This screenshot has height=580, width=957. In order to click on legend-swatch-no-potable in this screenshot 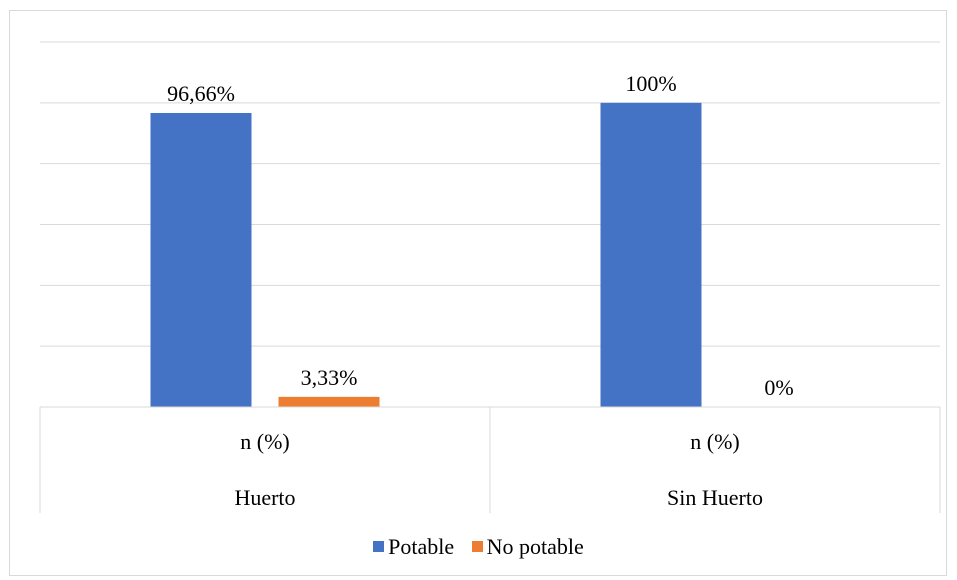, I will do `click(477, 546)`.